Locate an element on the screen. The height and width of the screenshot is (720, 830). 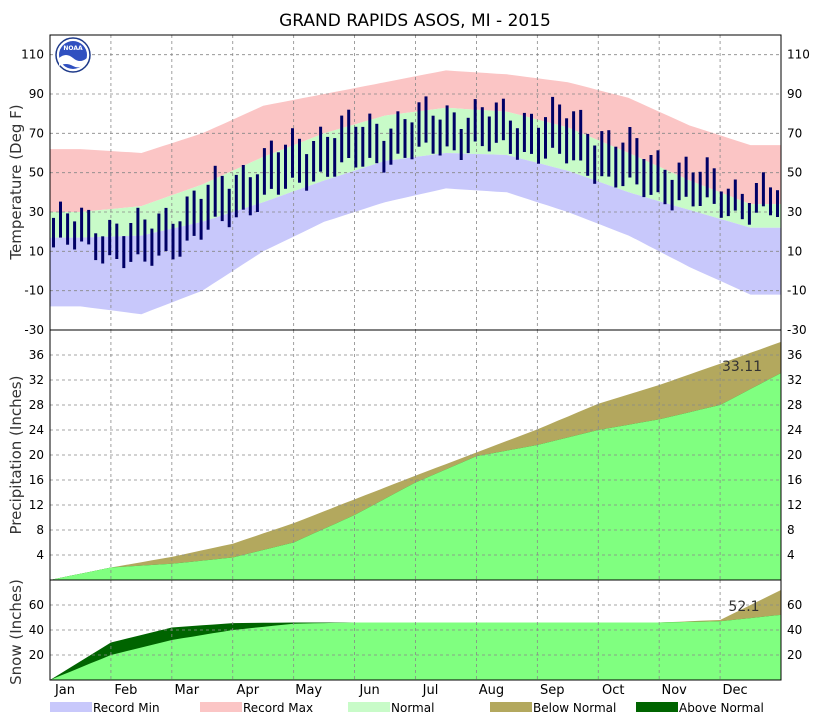
snow-tick-label-right: 60 is located at coordinates (794, 605).